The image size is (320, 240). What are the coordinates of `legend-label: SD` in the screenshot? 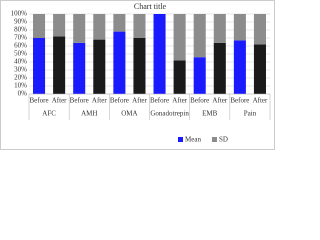 It's located at (223, 140).